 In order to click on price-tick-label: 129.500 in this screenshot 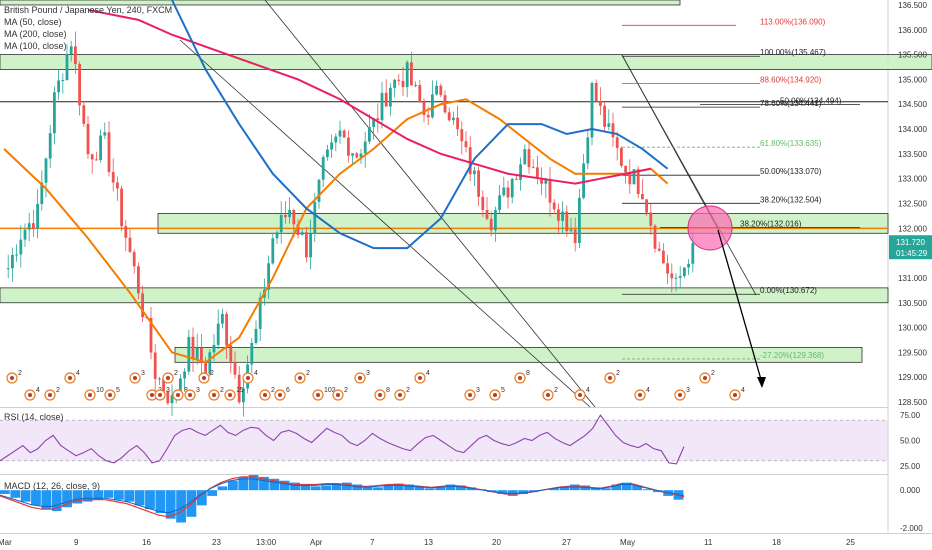, I will do `click(912, 352)`.